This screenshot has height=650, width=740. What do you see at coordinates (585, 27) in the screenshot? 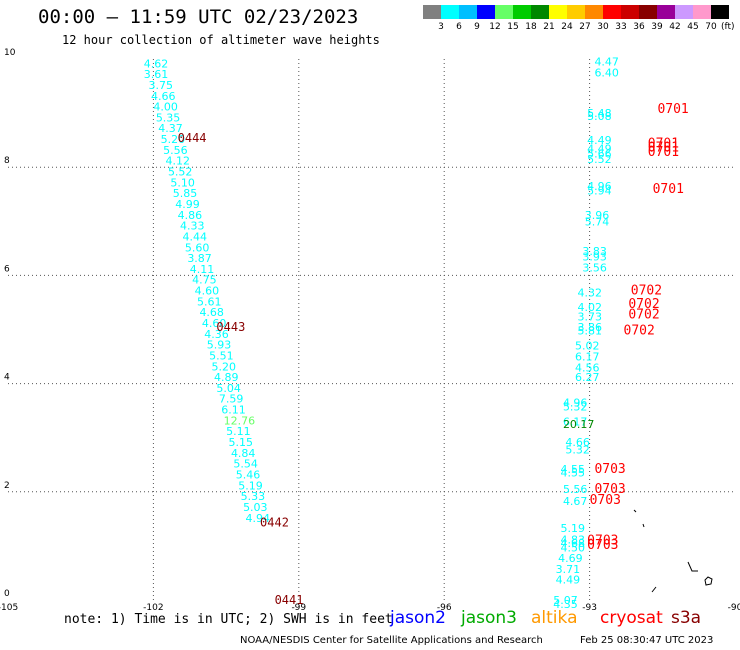
I see `colorbar-label: 27` at bounding box center [585, 27].